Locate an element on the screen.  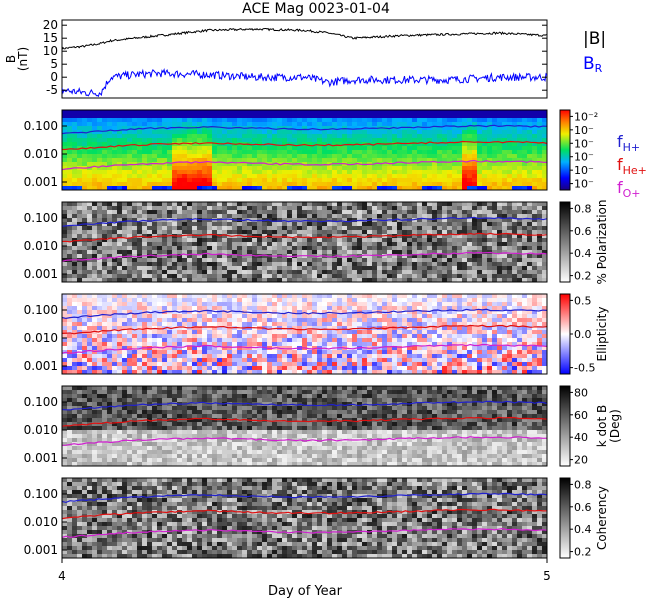
panel-frame is located at coordinates (304, 242).